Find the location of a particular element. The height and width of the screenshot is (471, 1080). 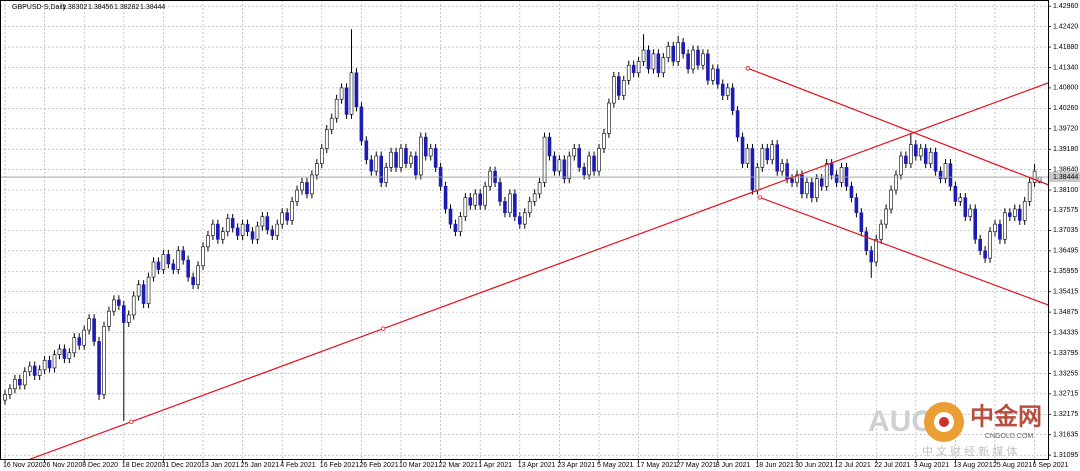

watermark-site: CNGOLD.COM is located at coordinates (1009, 436).